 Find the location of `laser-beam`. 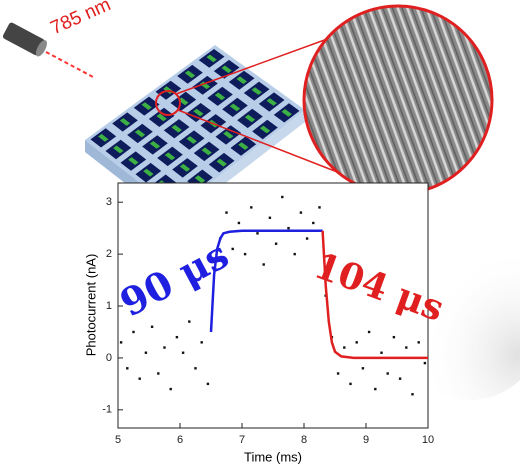

laser-beam is located at coordinates (70, 65).